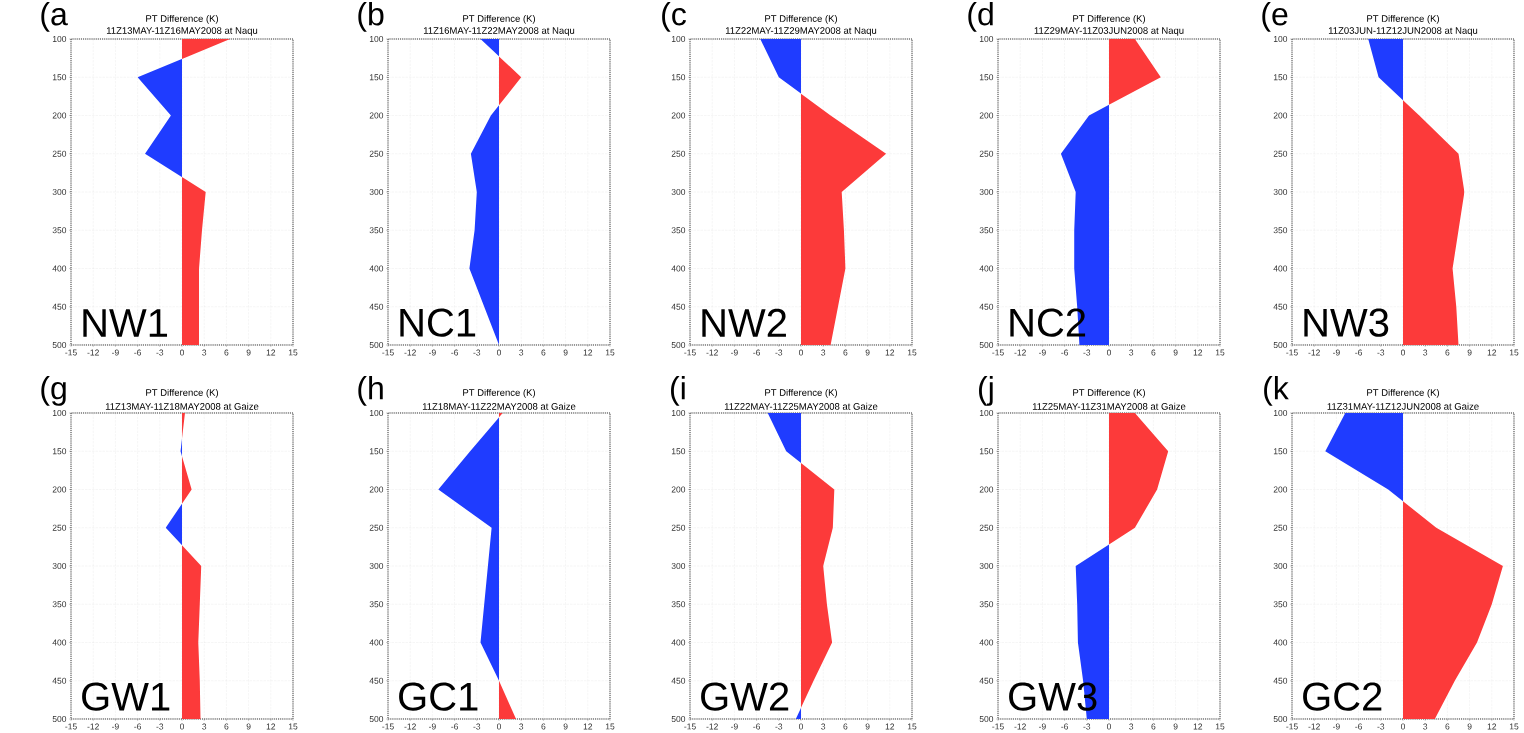 This screenshot has height=733, width=1524. What do you see at coordinates (980, 16) in the screenshot?
I see `text: (d` at bounding box center [980, 16].